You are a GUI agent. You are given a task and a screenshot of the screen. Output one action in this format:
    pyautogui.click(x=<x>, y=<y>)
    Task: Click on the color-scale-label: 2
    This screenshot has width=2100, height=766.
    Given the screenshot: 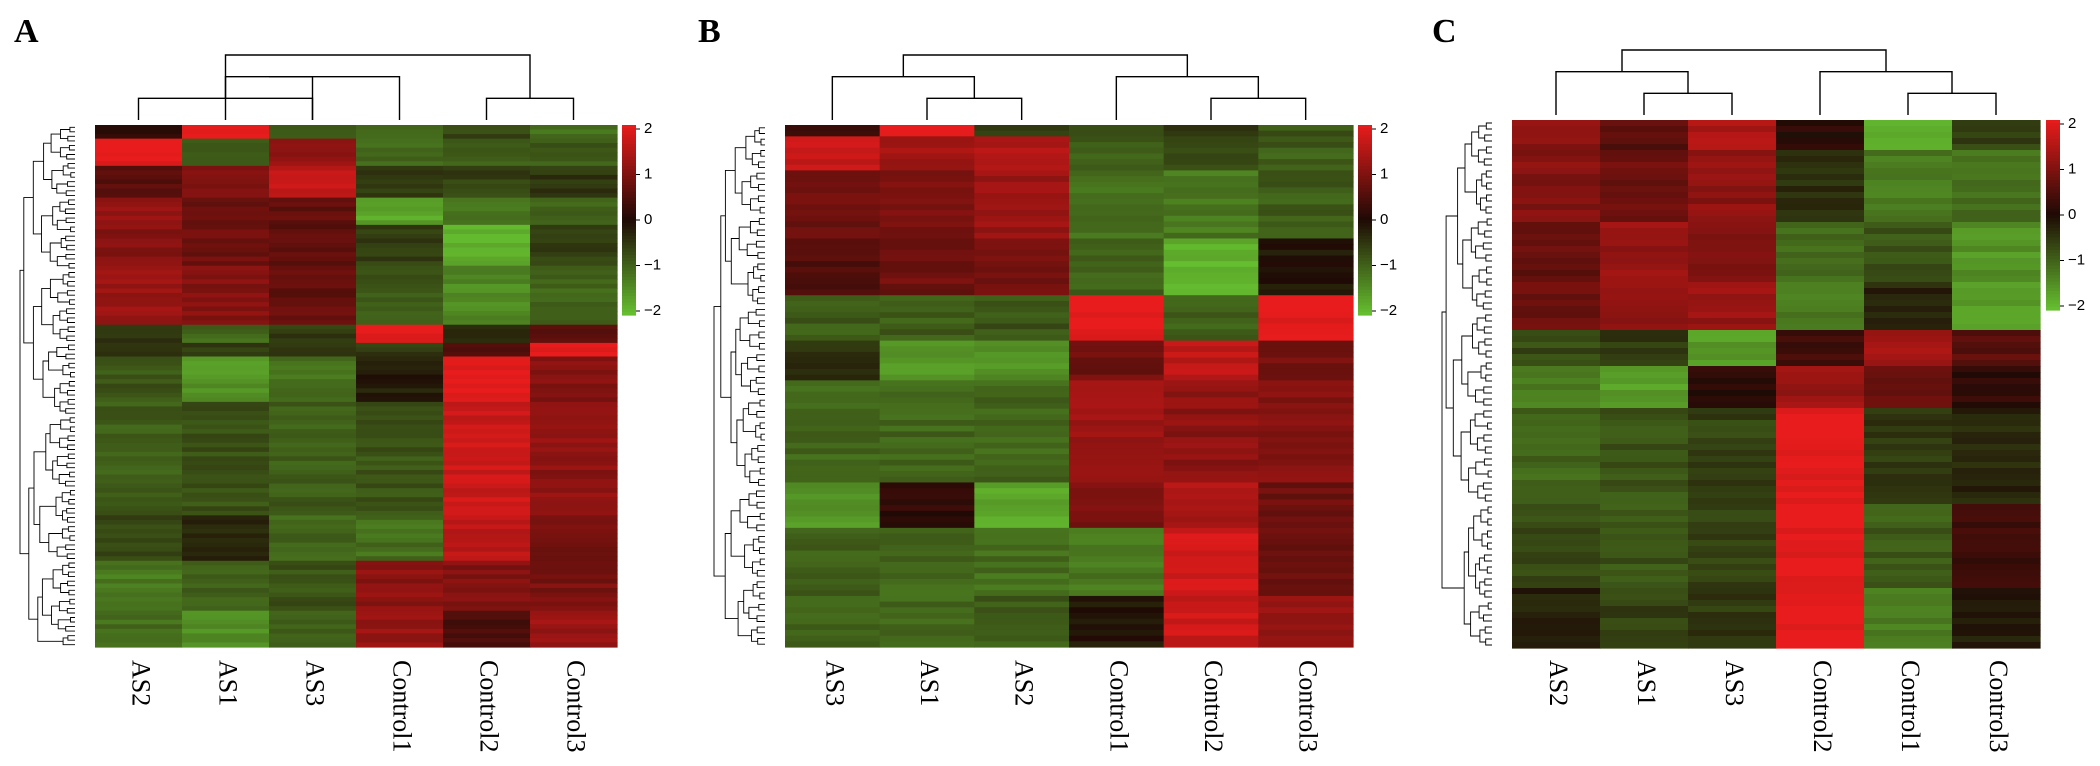 What is the action you would take?
    pyautogui.click(x=648, y=128)
    